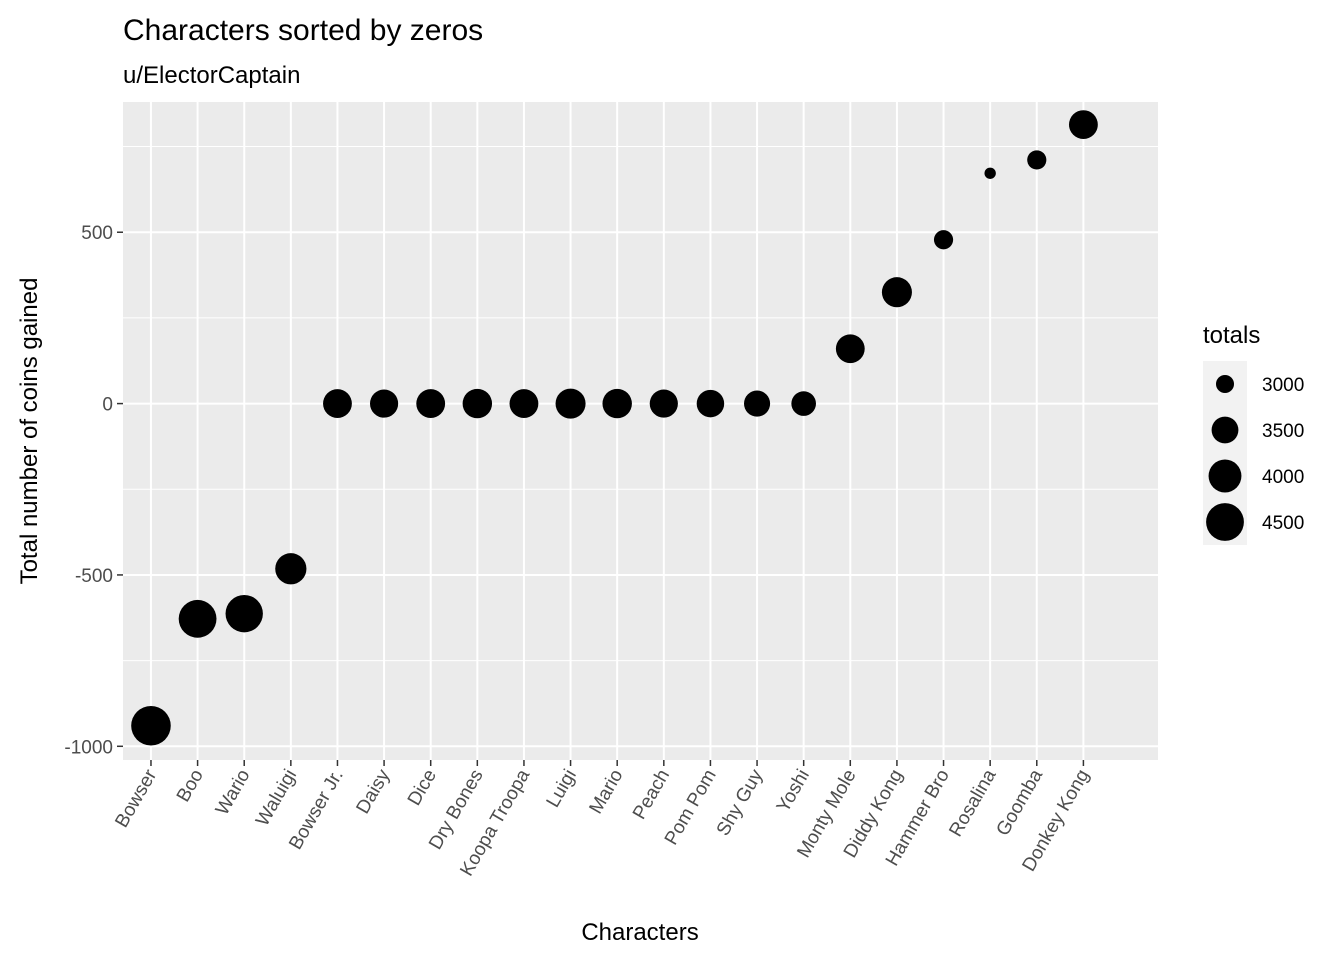 The height and width of the screenshot is (960, 1344). I want to click on chart-title: Characters sorted by zeros, so click(303, 30).